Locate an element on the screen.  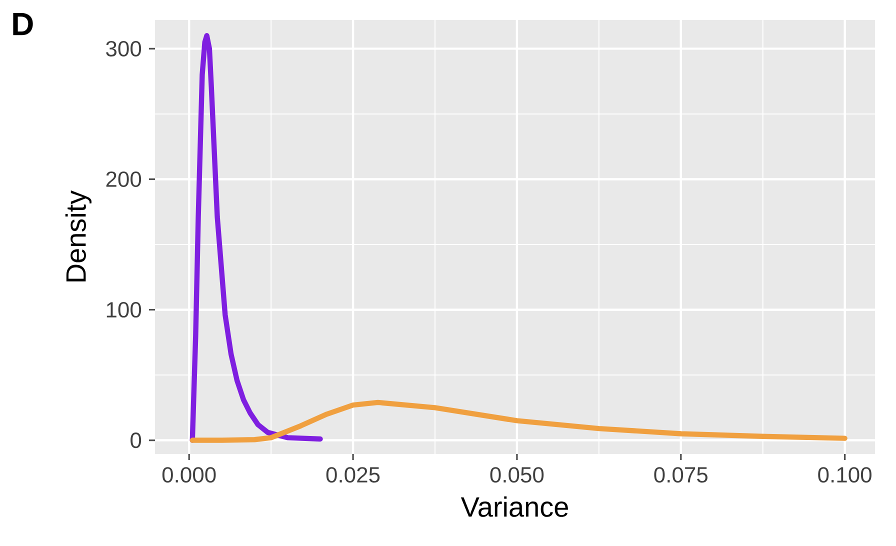
y-axis-title: Density is located at coordinates (78, 236).